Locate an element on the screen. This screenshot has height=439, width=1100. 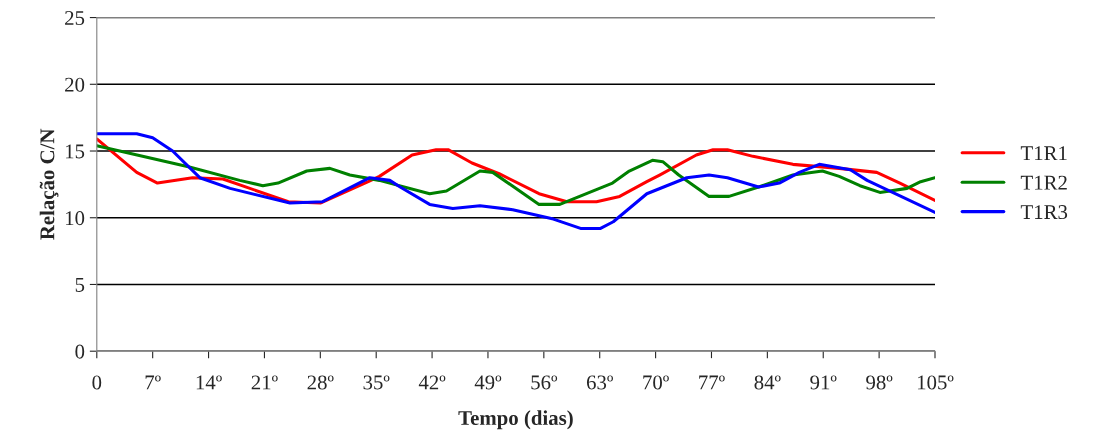
y-tick-label: 0 is located at coordinates (80, 351).